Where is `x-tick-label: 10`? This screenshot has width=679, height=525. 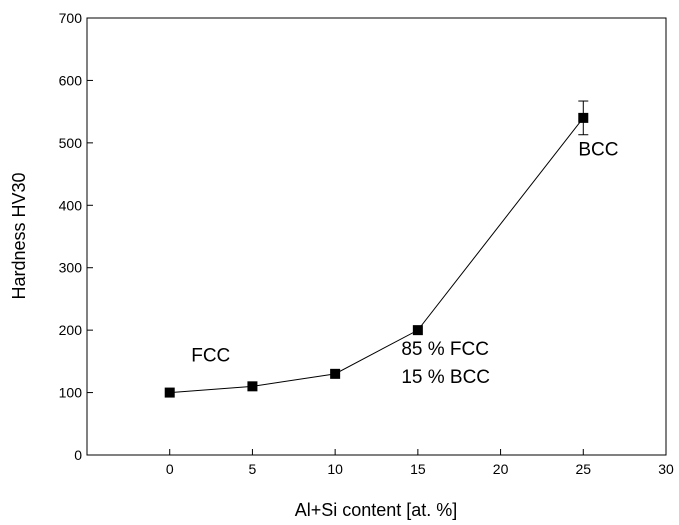
x-tick-label: 10 is located at coordinates (335, 469).